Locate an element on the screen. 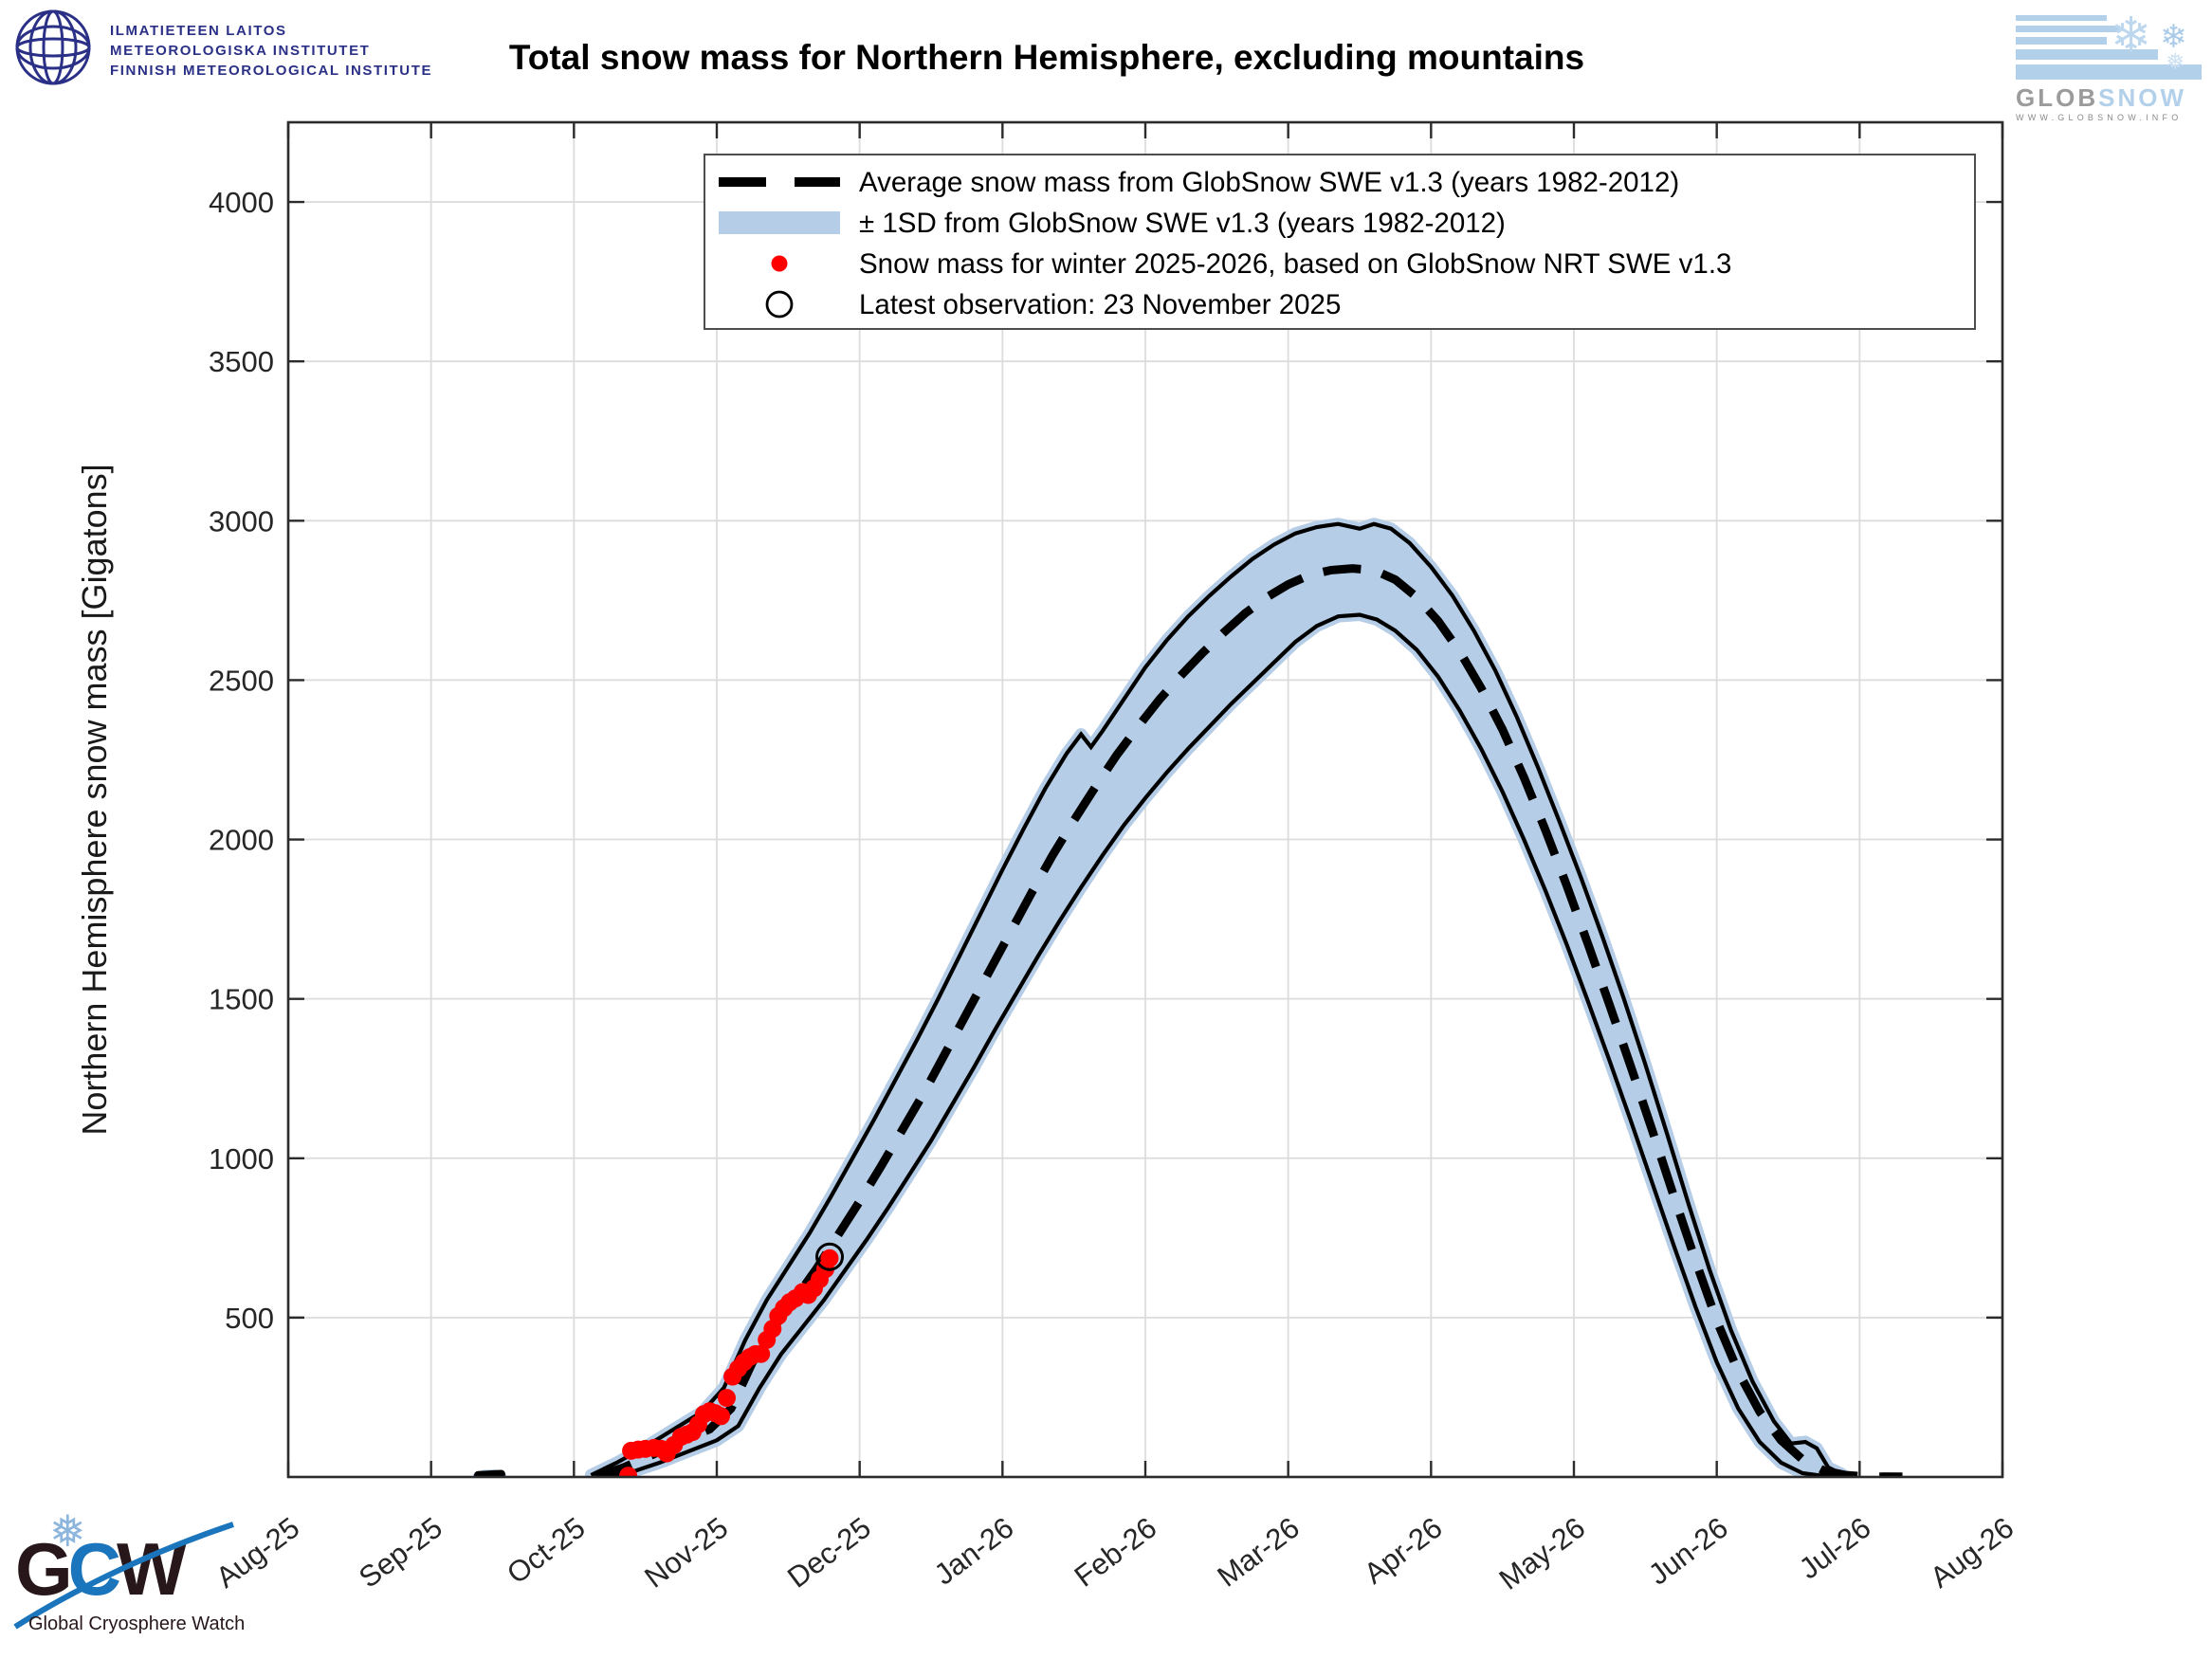 Image resolution: width=2212 pixels, height=1659 pixels. fmi-name-en: FINNISH METEOROLOGICAL INSTITUTE is located at coordinates (271, 71).